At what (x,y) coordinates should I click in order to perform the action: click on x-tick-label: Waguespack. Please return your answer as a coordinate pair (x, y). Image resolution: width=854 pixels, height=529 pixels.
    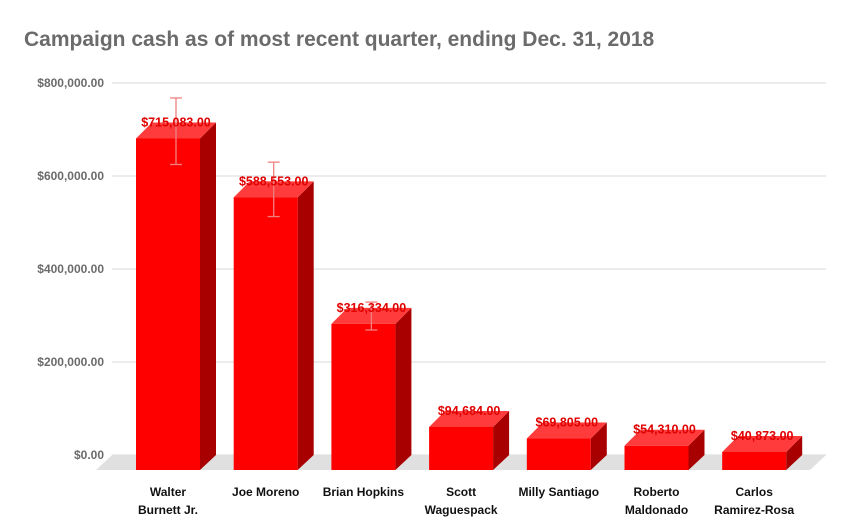
    Looking at the image, I should click on (461, 510).